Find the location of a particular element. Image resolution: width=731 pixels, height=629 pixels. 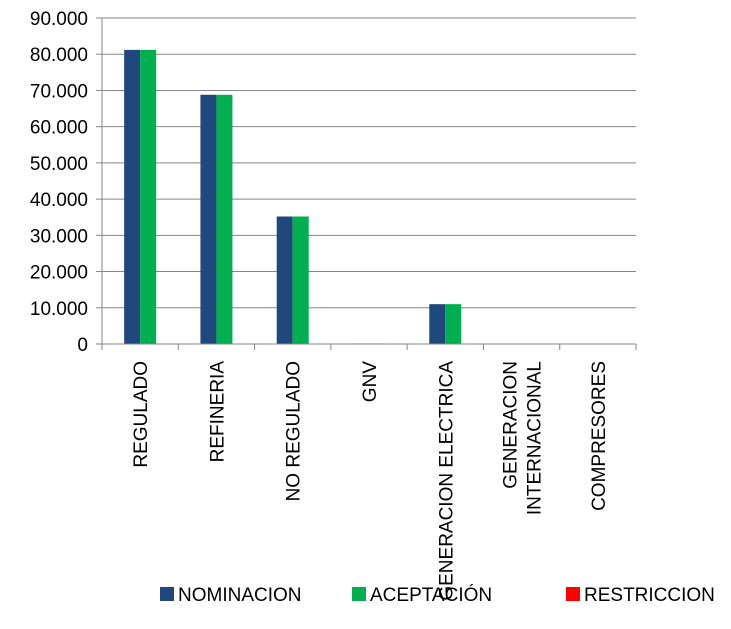

y-tick-label: 20.000 is located at coordinates (59, 273).